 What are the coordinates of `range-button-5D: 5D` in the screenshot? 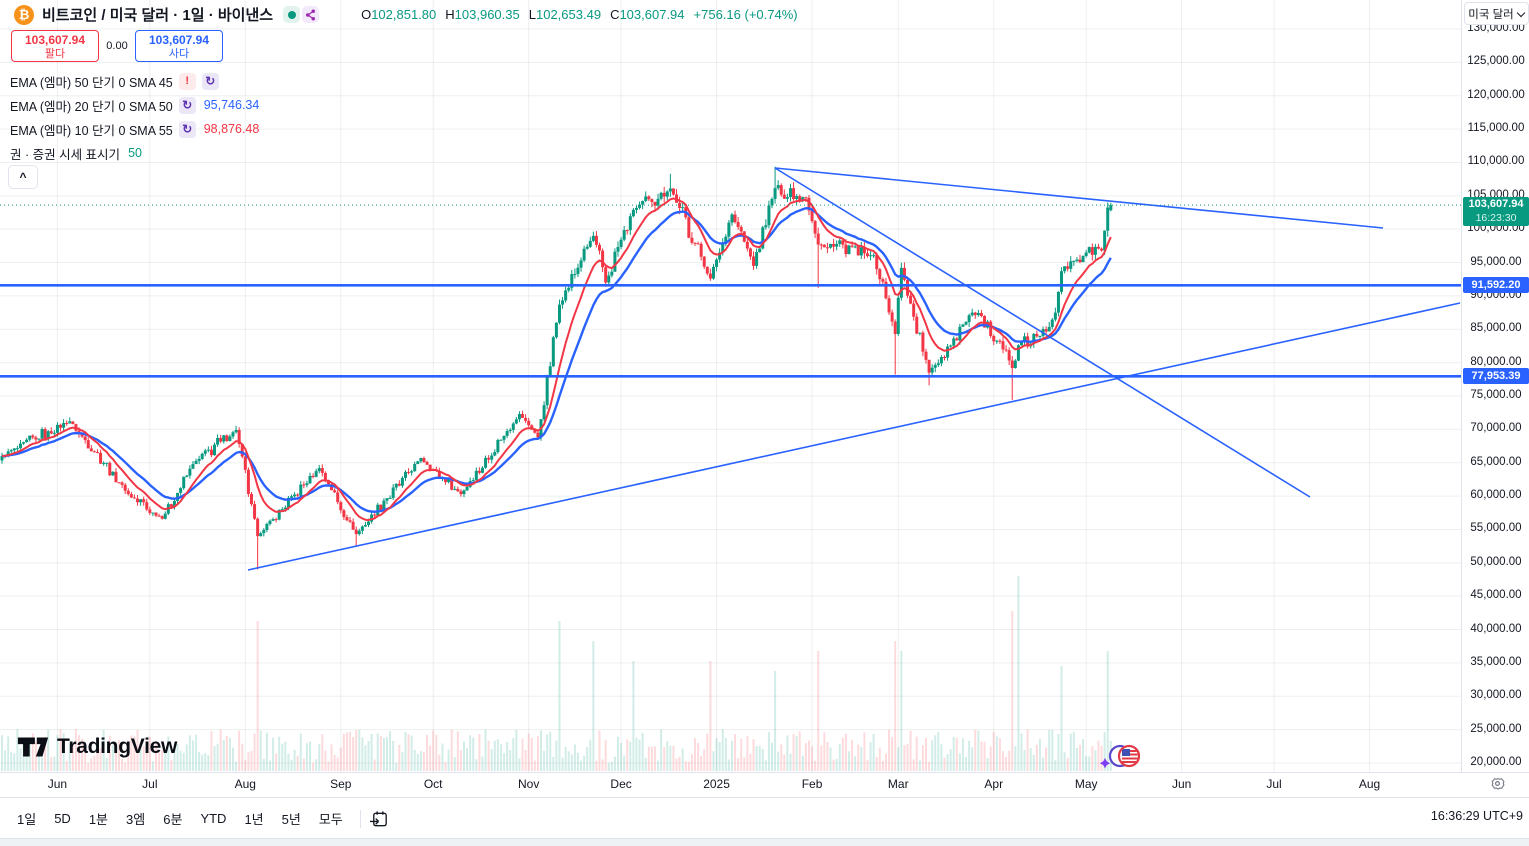 It's located at (62, 818).